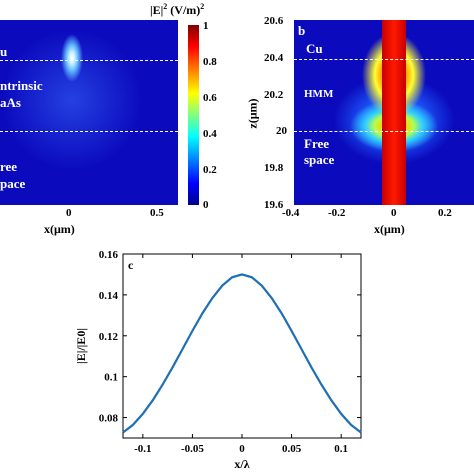 Image resolution: width=474 pixels, height=474 pixels. What do you see at coordinates (319, 159) in the screenshot?
I see `region-label-space: space` at bounding box center [319, 159].